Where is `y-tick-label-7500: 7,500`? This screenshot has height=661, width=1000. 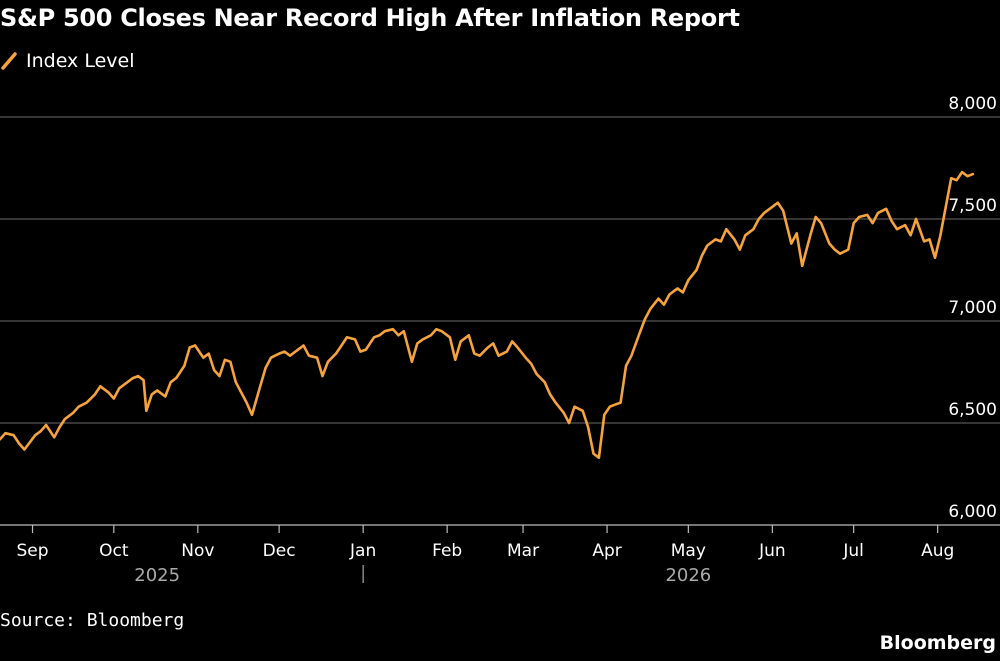
y-tick-label-7500: 7,500 is located at coordinates (972, 206).